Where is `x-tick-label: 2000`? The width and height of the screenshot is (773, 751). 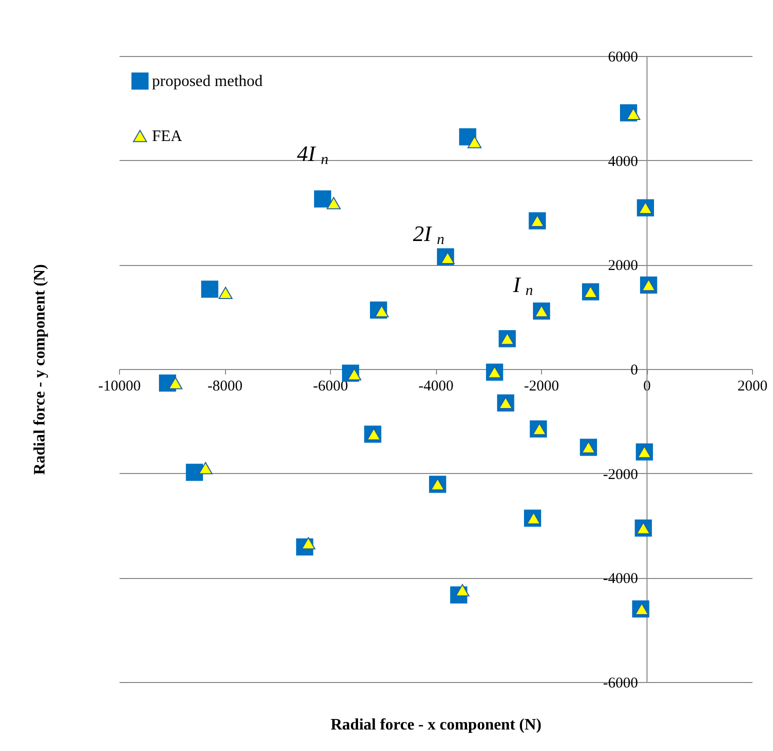 x-tick-label: 2000 is located at coordinates (753, 386).